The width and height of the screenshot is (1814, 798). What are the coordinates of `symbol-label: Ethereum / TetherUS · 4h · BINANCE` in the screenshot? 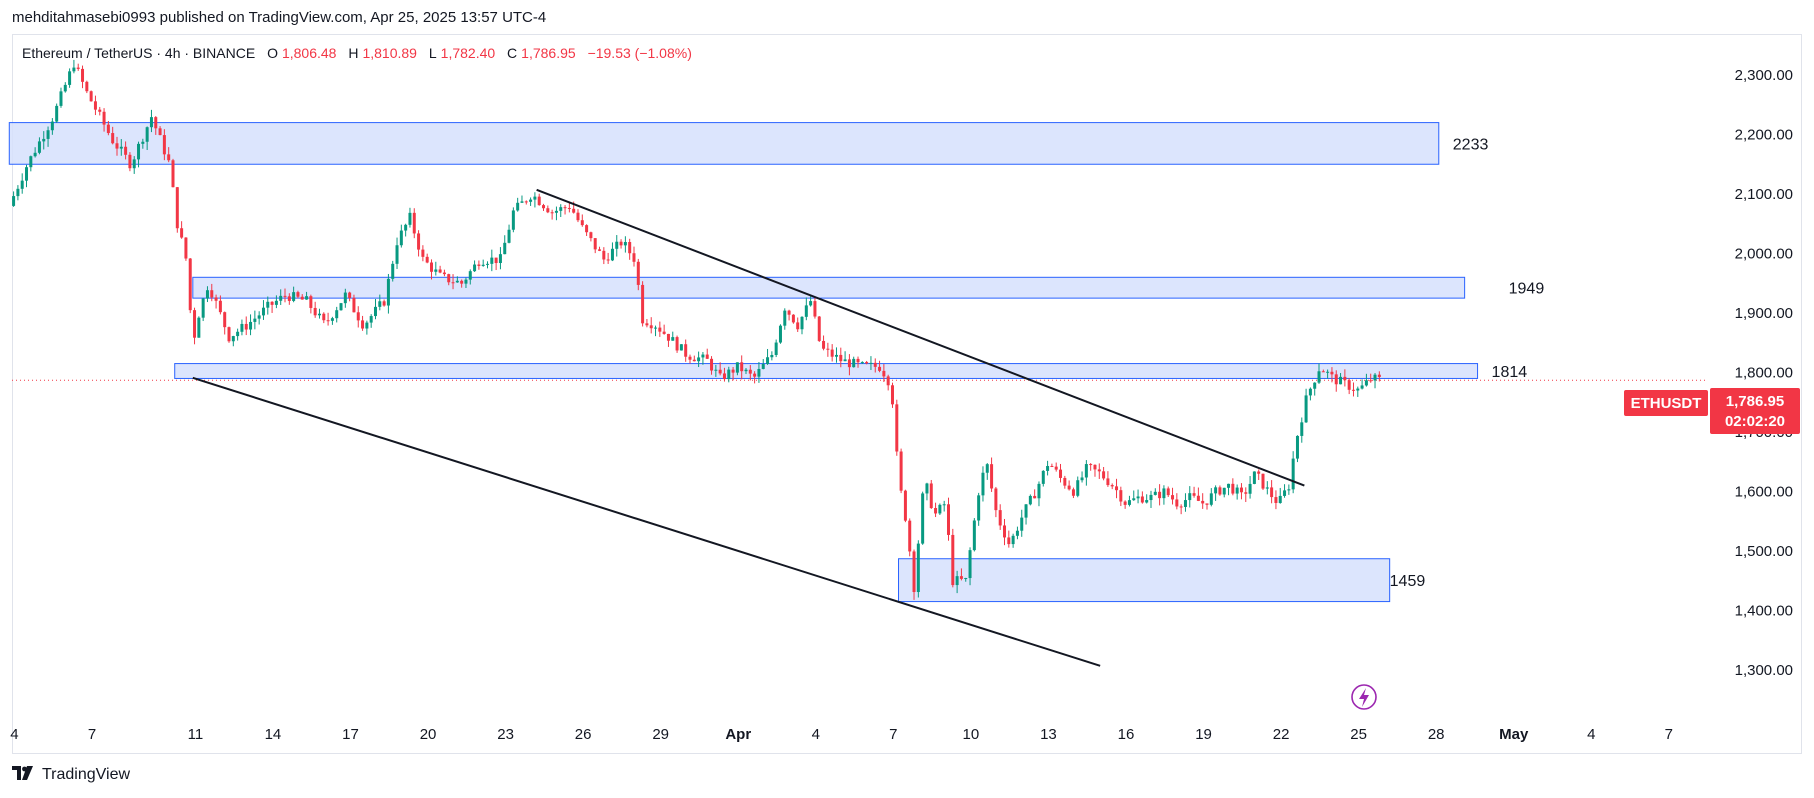 It's located at (139, 53).